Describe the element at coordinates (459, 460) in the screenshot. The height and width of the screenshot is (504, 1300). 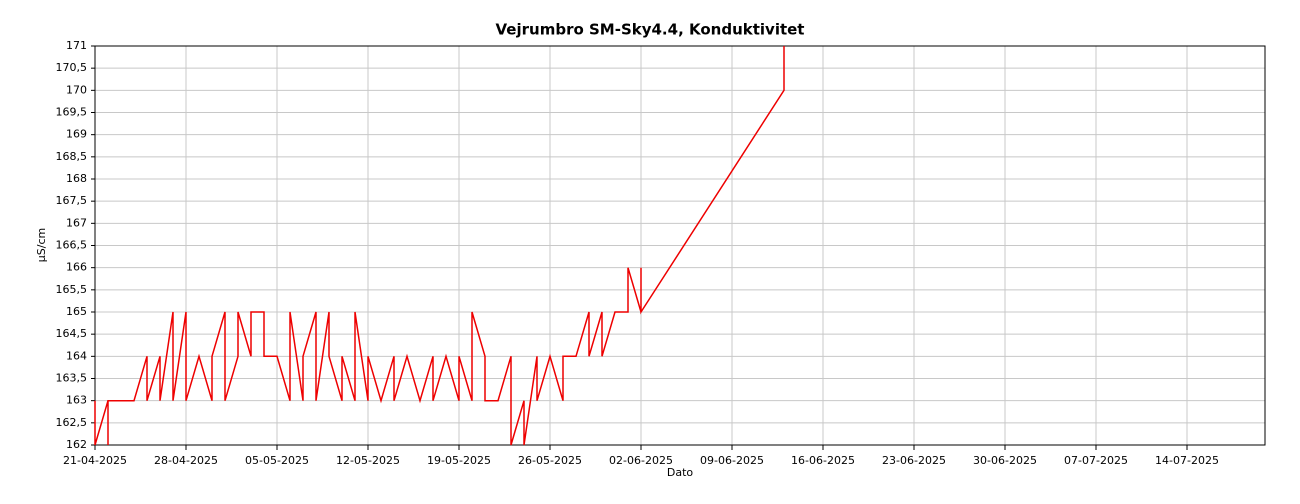
I see `x-tick-label: 19-05-2025` at that location.